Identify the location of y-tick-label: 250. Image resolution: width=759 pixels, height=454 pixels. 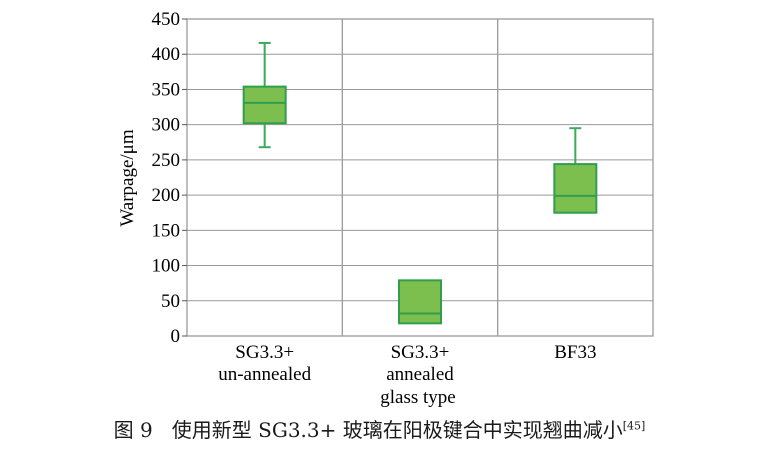
(166, 160).